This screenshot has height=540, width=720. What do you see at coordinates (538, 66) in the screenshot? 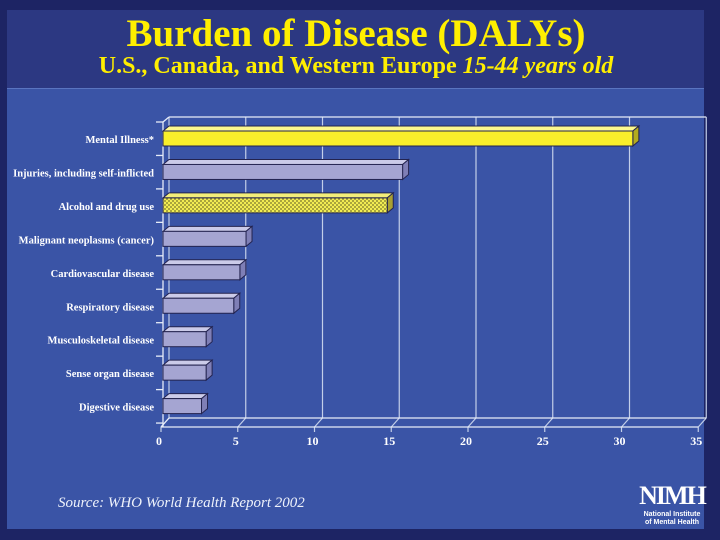
I see `subtitle-age-text: 15-44 years old` at bounding box center [538, 66].